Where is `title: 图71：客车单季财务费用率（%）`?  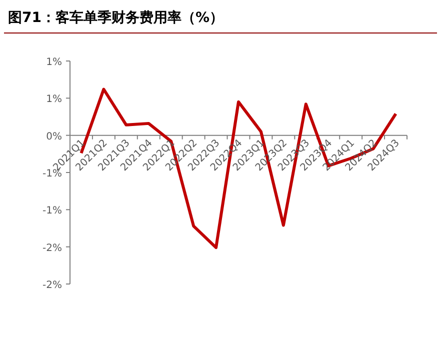 title: 图71：客车单季财务费用率（%） is located at coordinates (116, 18).